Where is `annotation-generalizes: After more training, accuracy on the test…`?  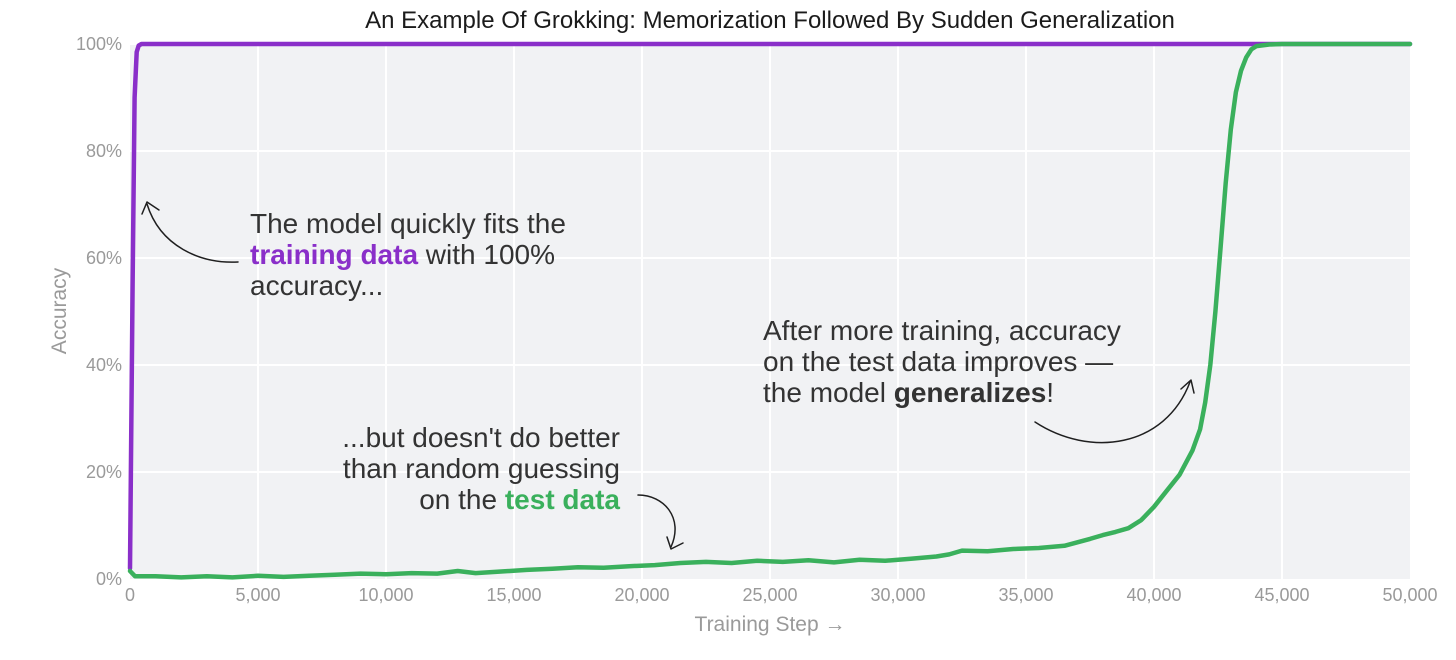 annotation-generalizes: After more training, accuracy on the test… is located at coordinates (942, 361).